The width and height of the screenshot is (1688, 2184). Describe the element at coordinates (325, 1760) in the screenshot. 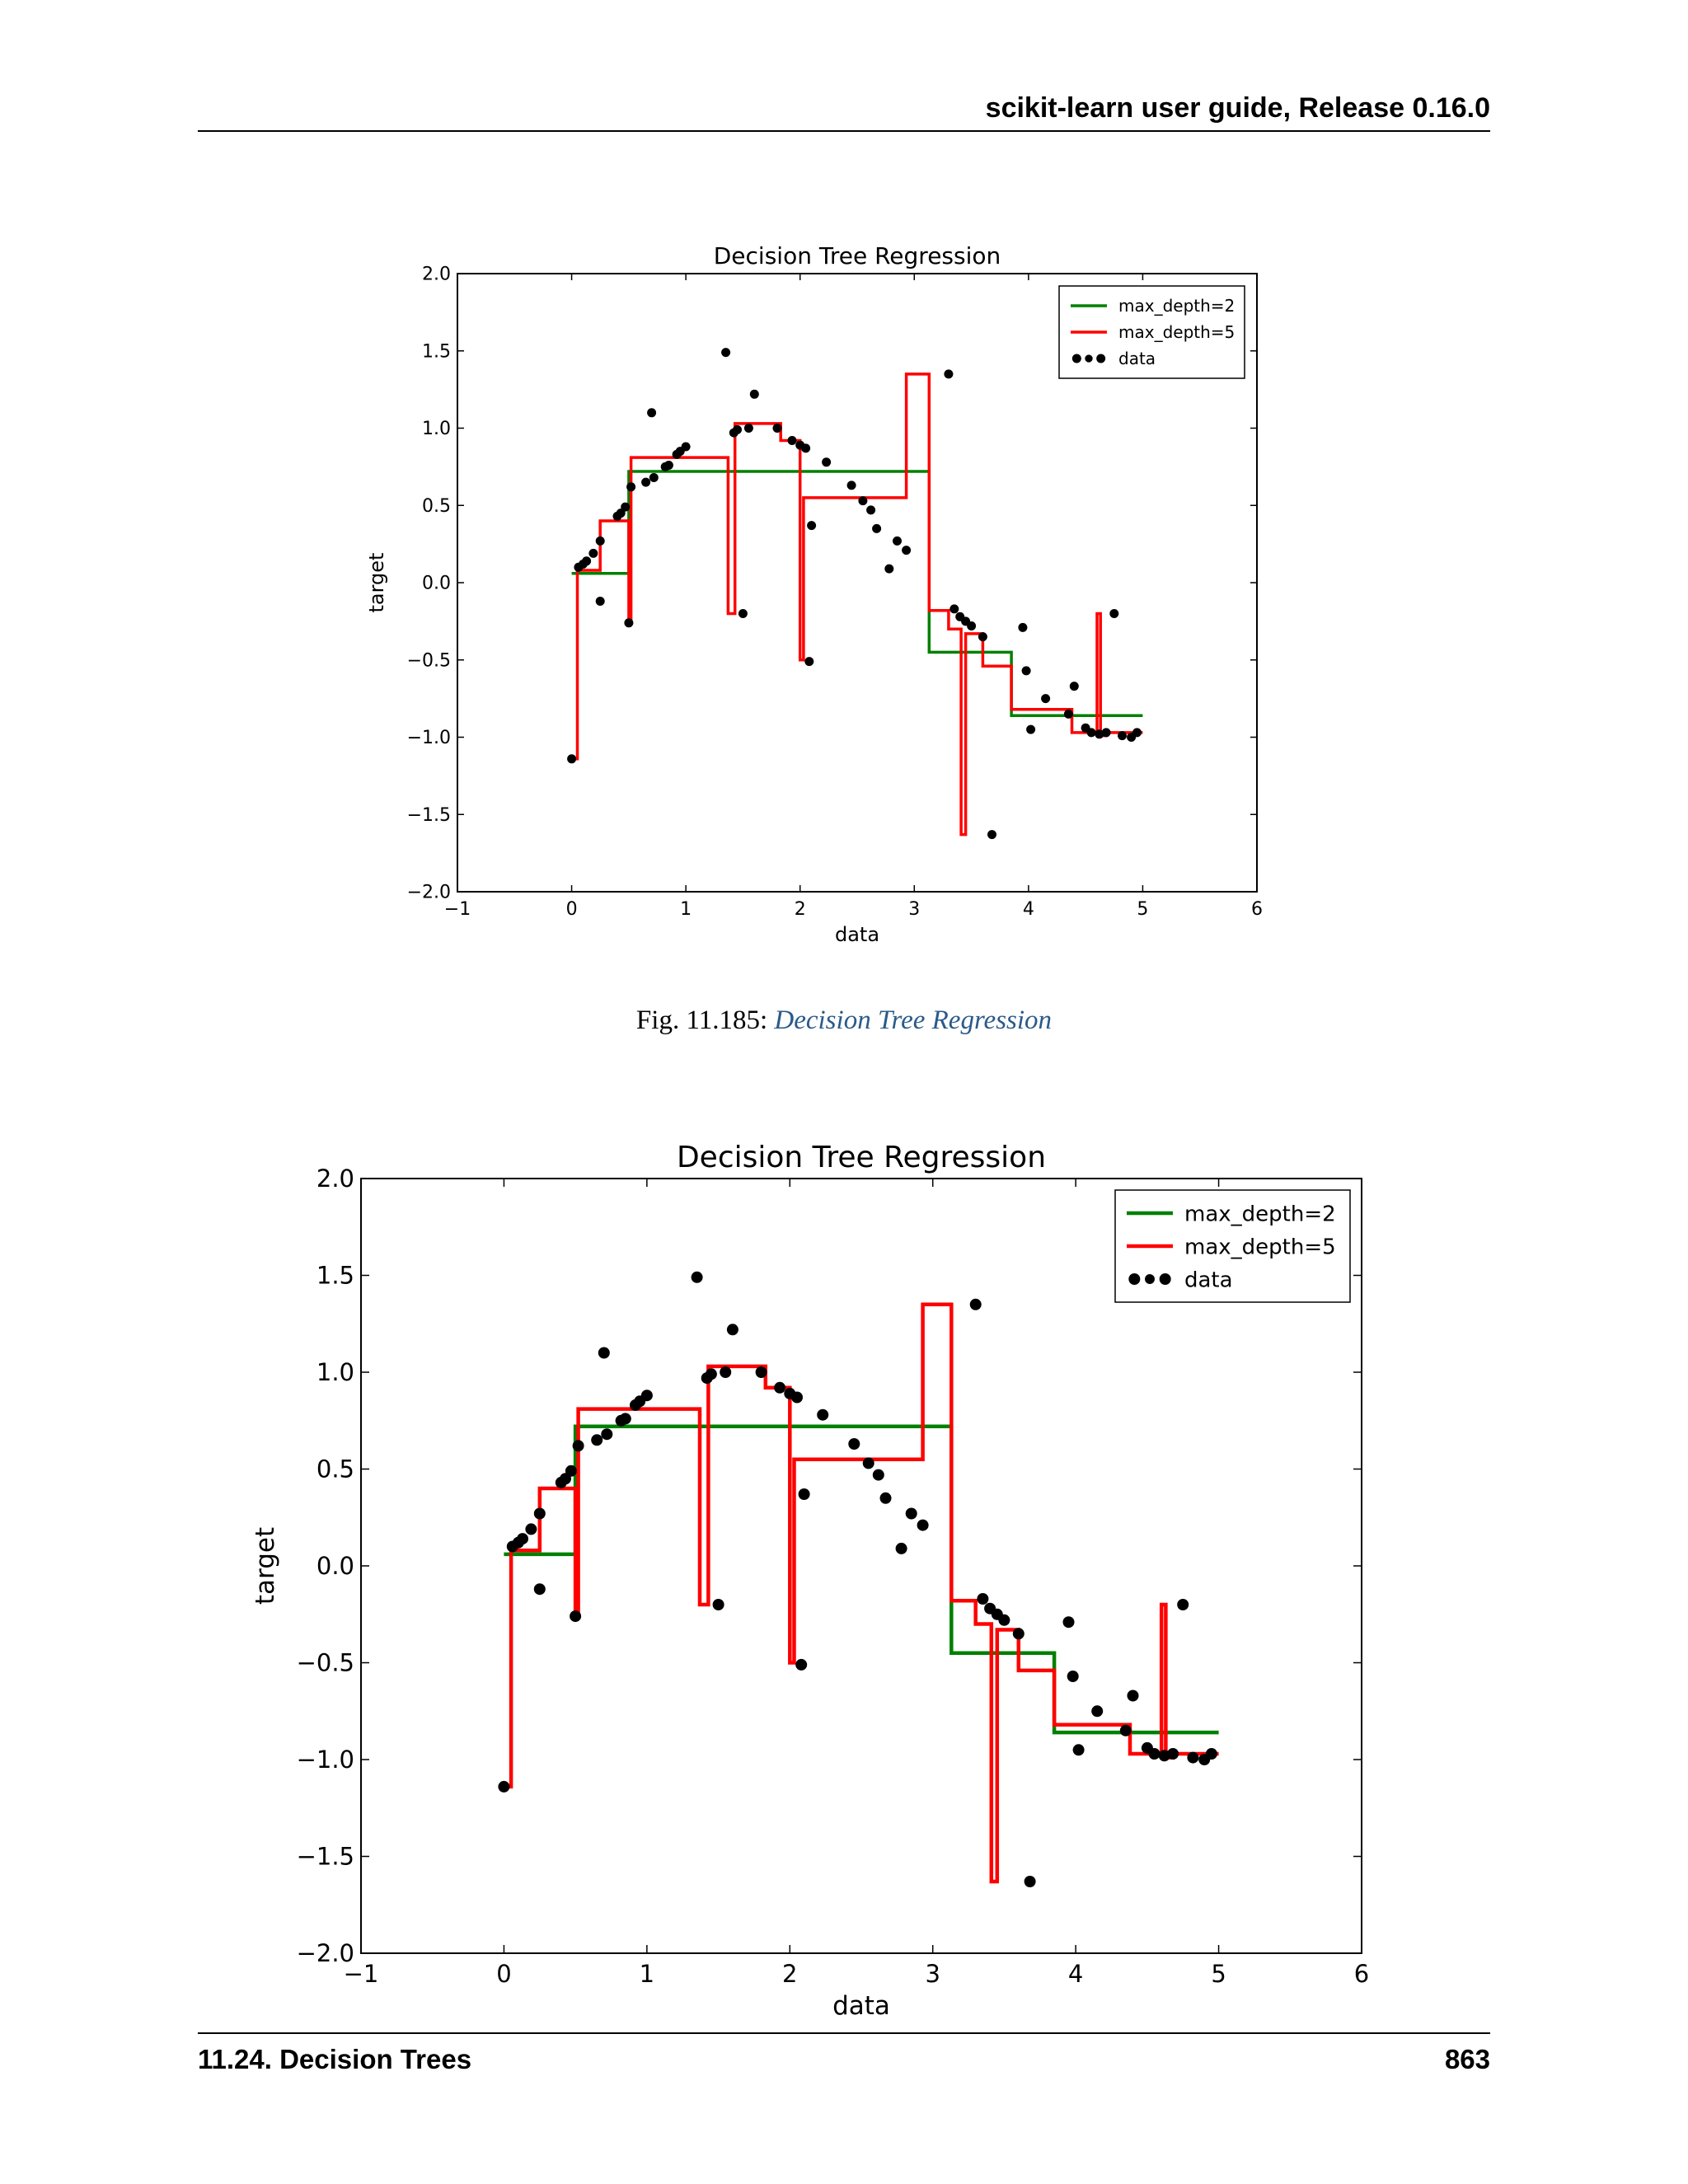

I see `y-tick-label: −1.0` at that location.